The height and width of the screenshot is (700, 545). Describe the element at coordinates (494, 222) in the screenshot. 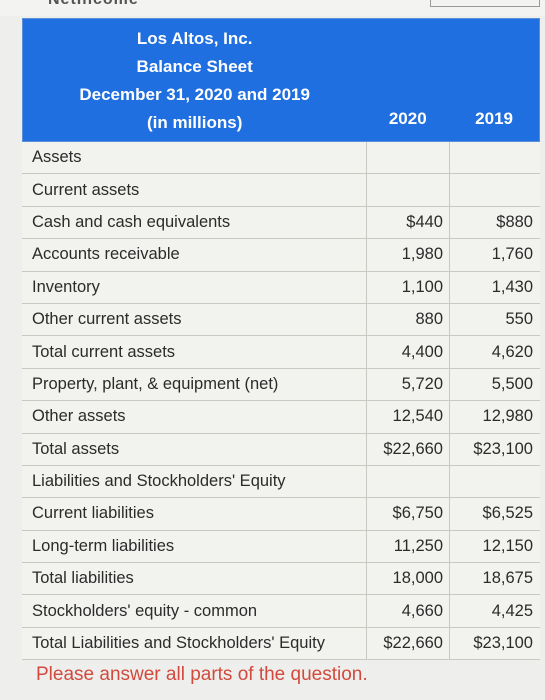

I see `value-2019: $880` at that location.